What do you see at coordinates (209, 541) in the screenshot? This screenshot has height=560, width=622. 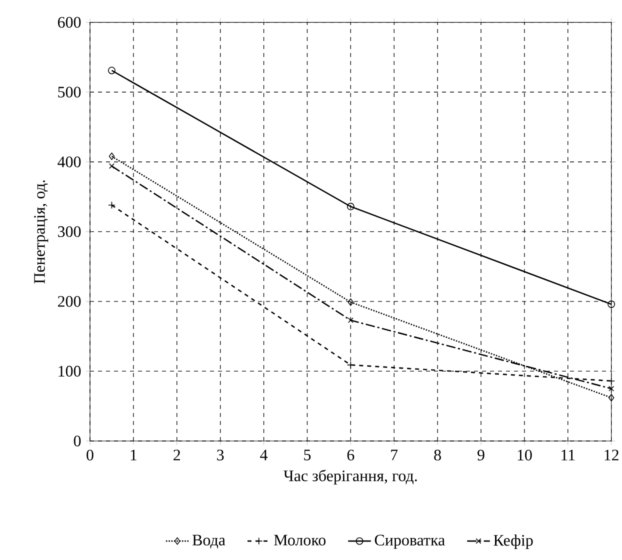 I see `legend-label: Вода` at bounding box center [209, 541].